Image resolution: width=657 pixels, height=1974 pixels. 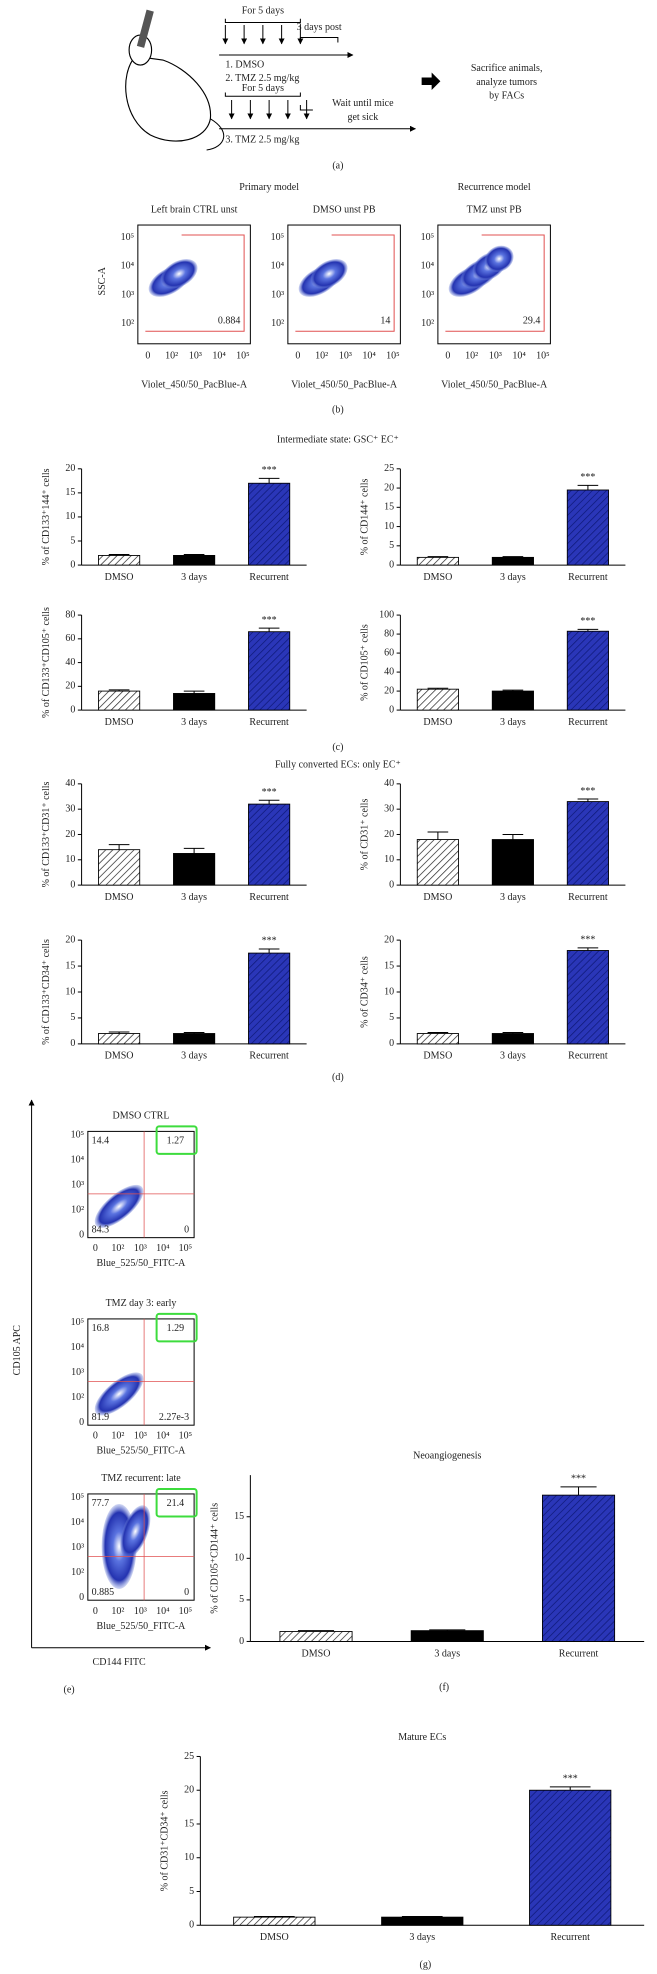 I want to click on y-tick-label: 10⁴, so click(x=78, y=1347).